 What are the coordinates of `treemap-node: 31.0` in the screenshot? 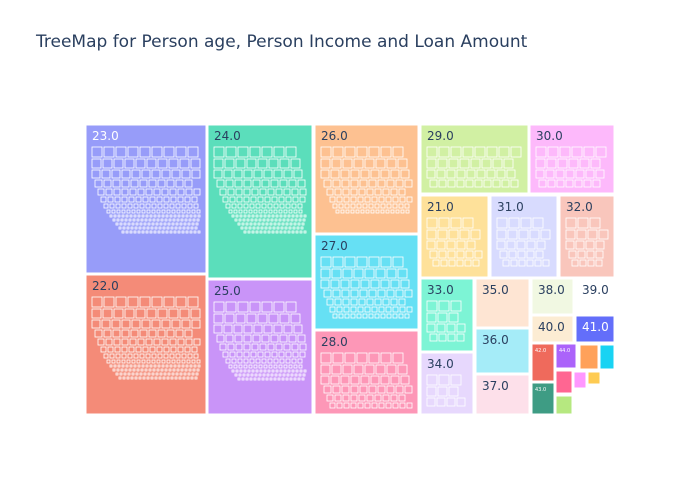 It's located at (524, 236).